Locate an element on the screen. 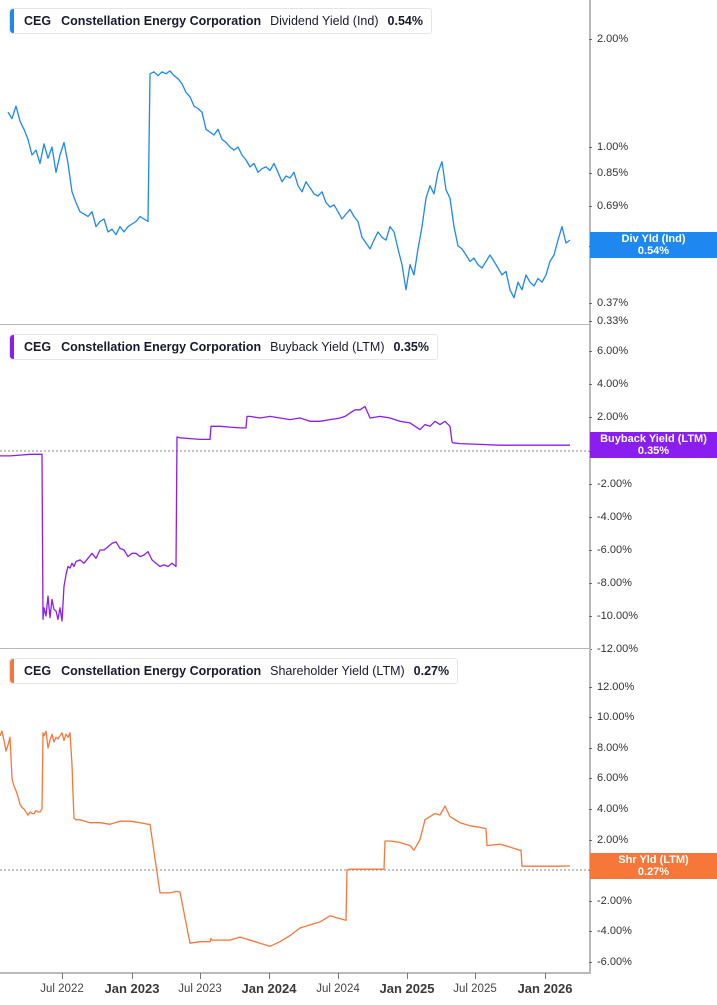  shareholder-y-axis-line is located at coordinates (590, 811).